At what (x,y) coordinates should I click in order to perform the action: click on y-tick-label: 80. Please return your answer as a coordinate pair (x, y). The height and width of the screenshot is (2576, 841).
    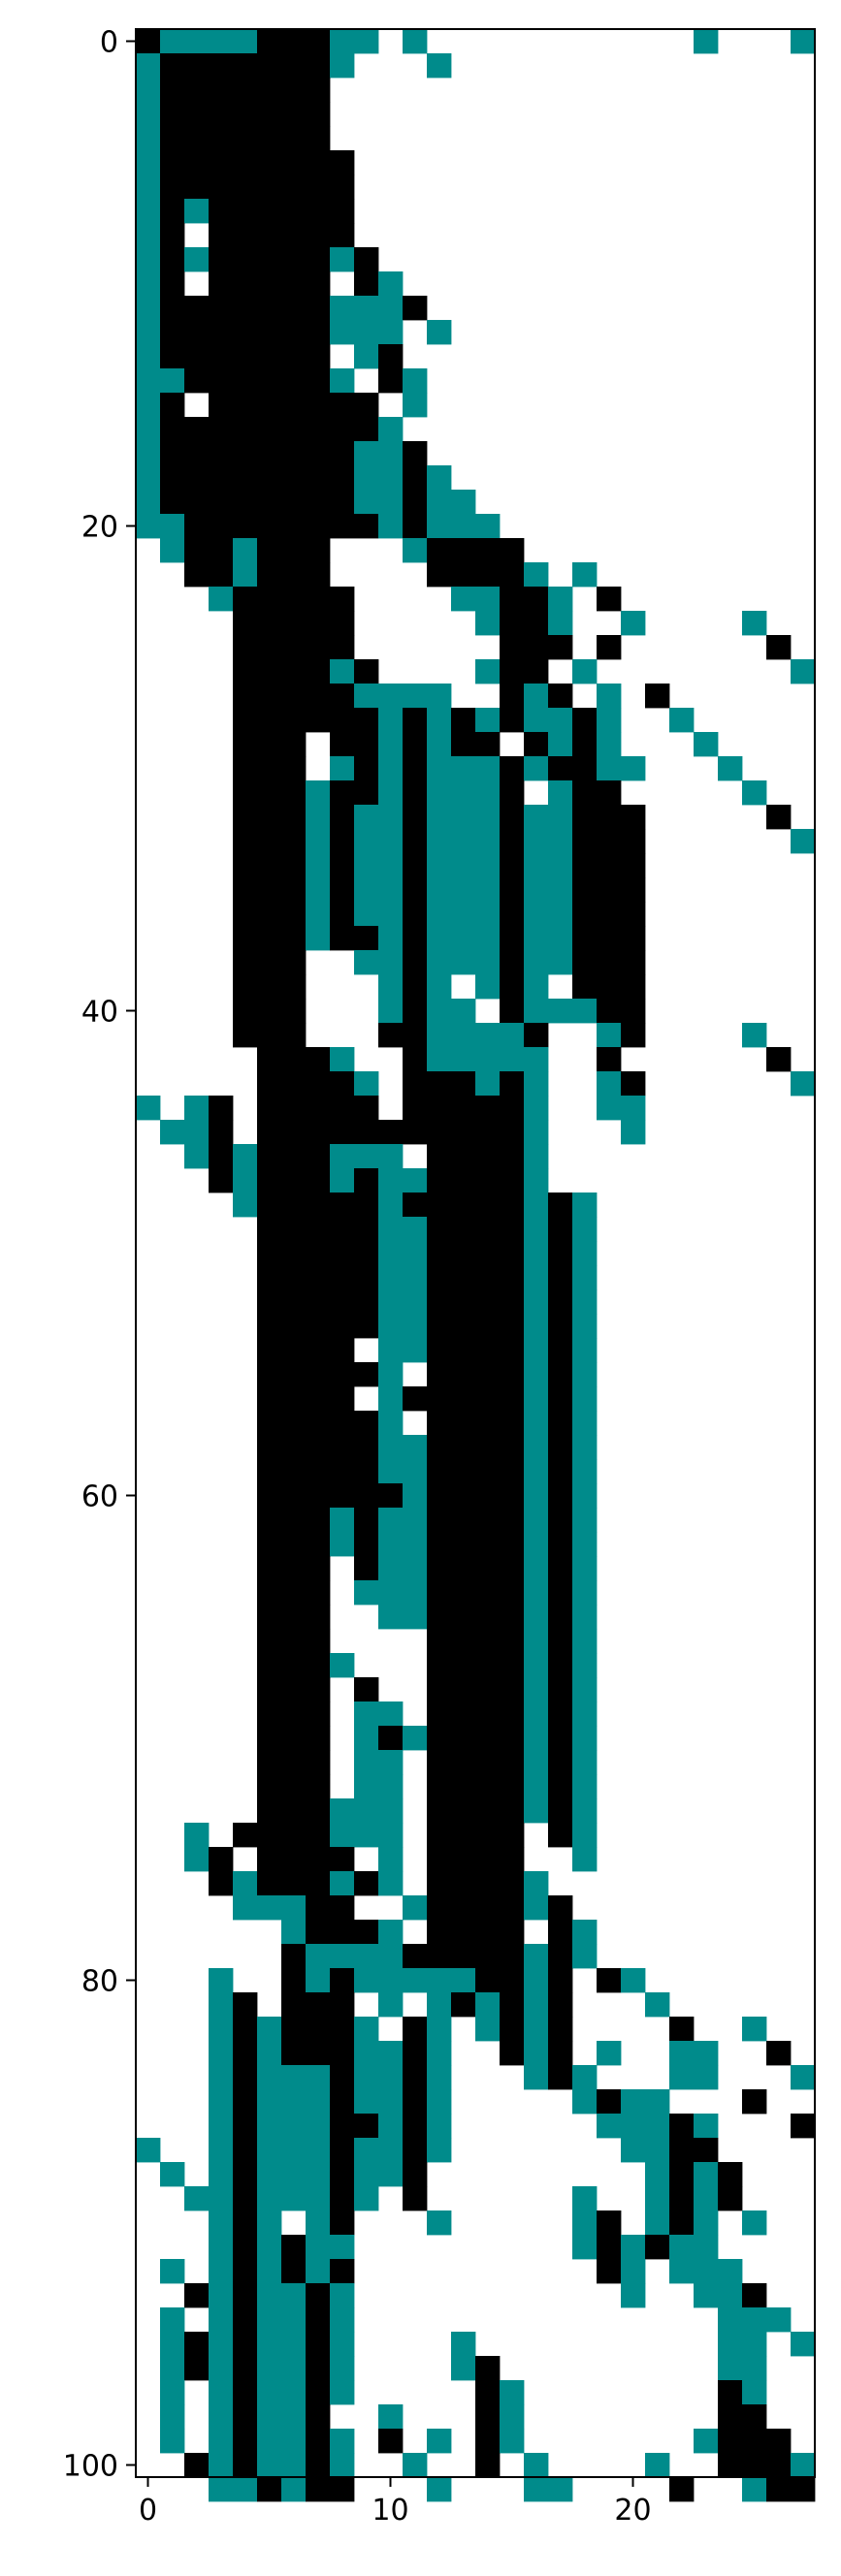
    Looking at the image, I should click on (99, 1982).